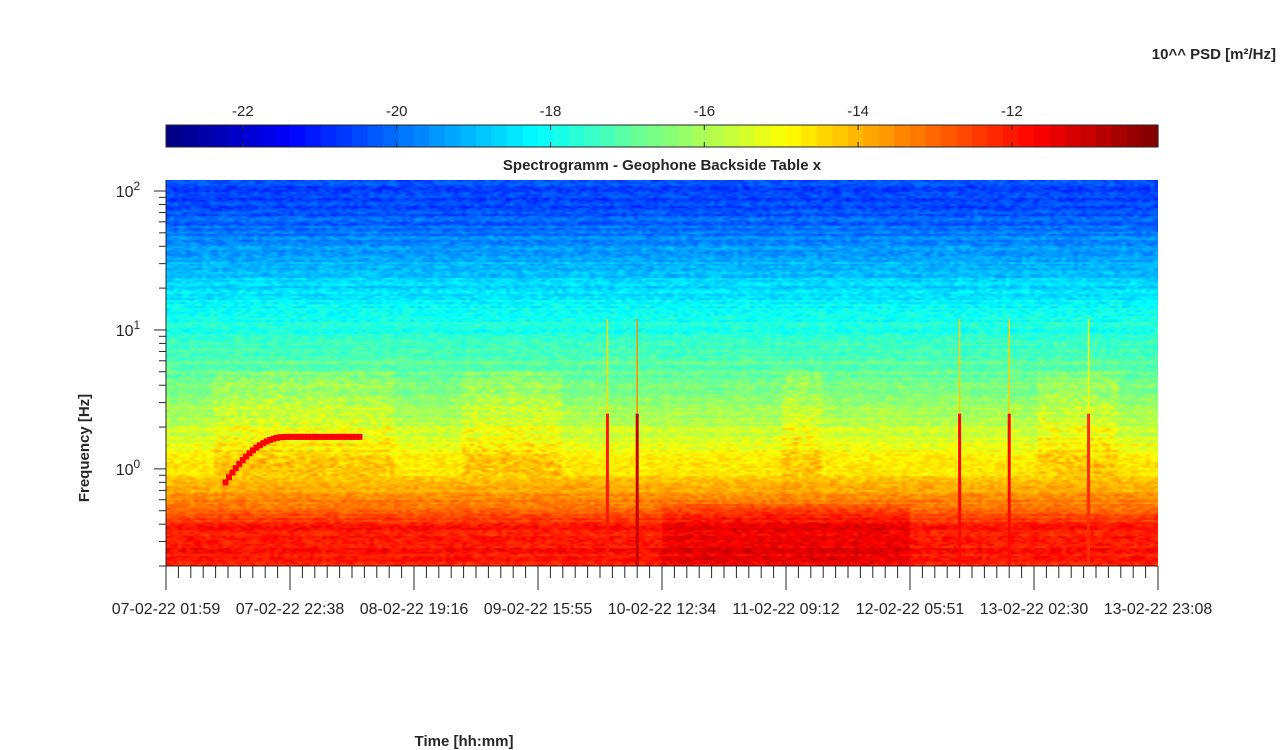 This screenshot has height=750, width=1280. Describe the element at coordinates (128, 329) in the screenshot. I see `y-tick-label: 10¹` at that location.